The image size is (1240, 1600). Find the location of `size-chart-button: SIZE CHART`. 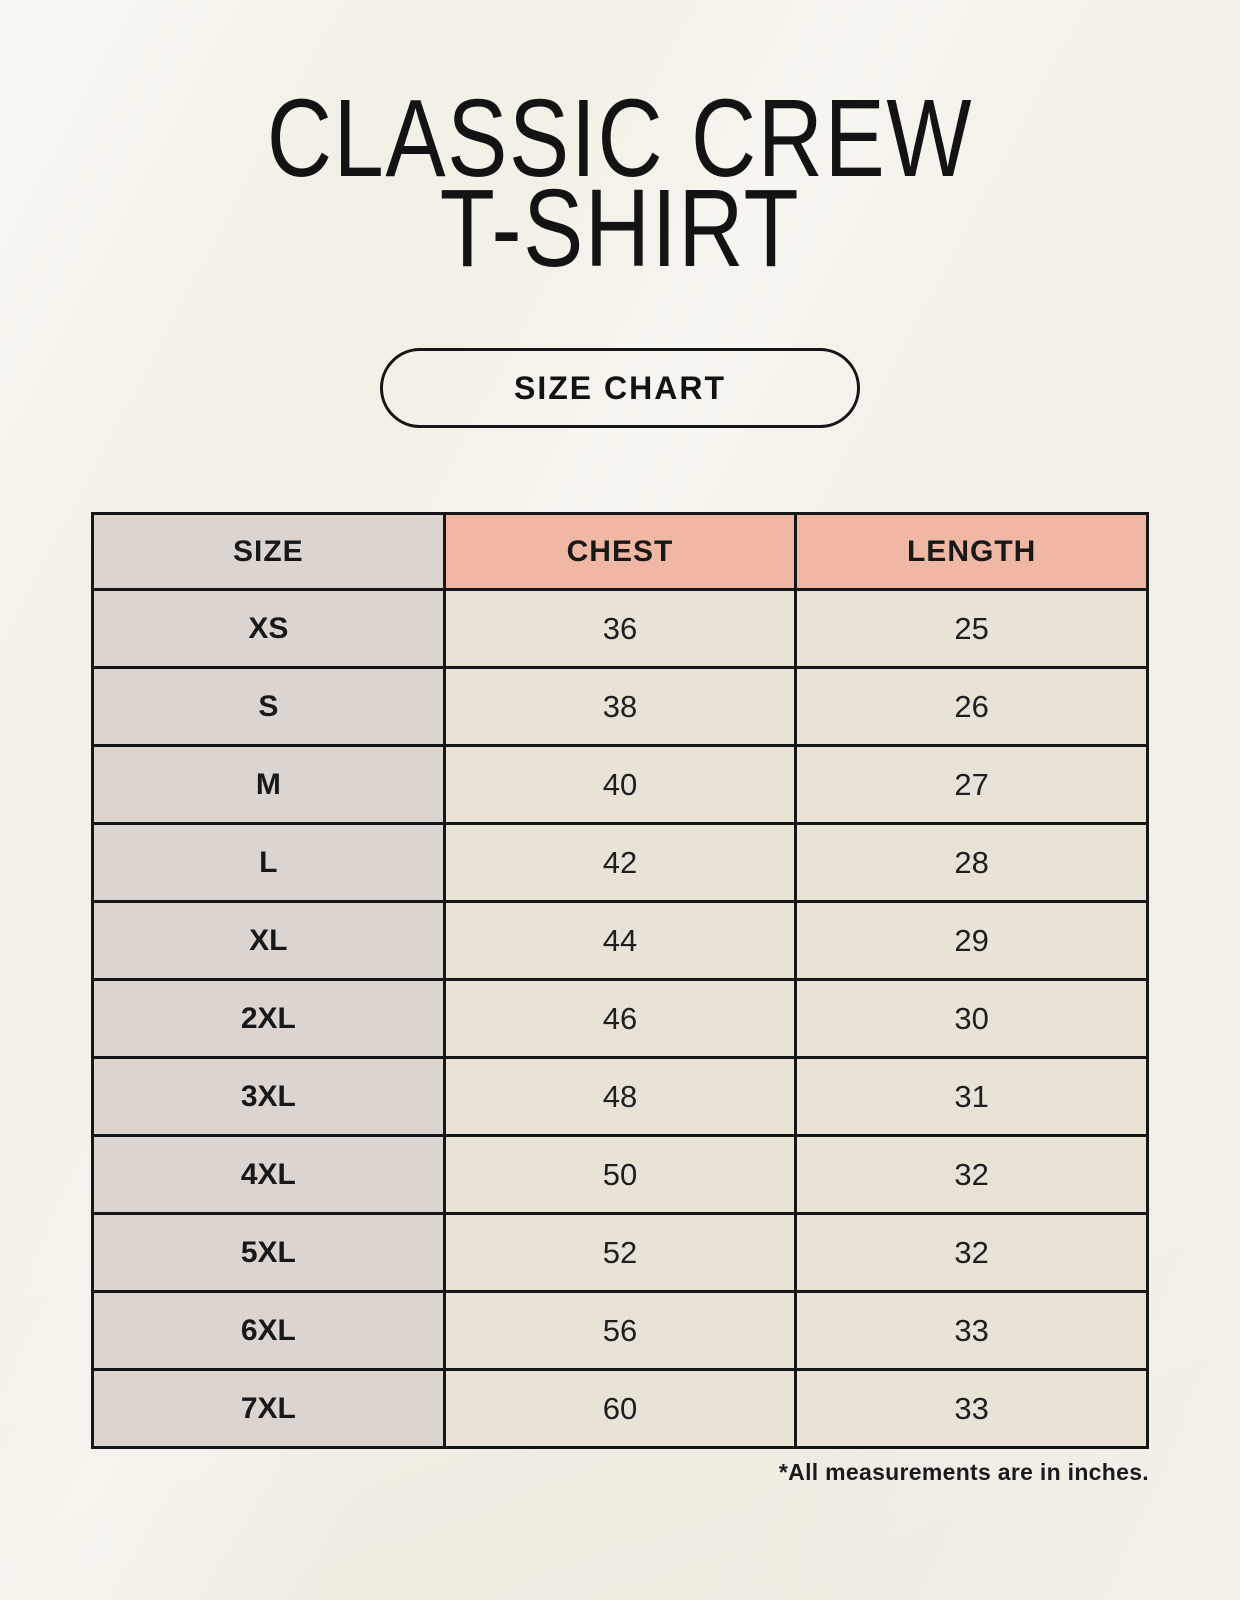

size-chart-button: SIZE CHART is located at coordinates (620, 388).